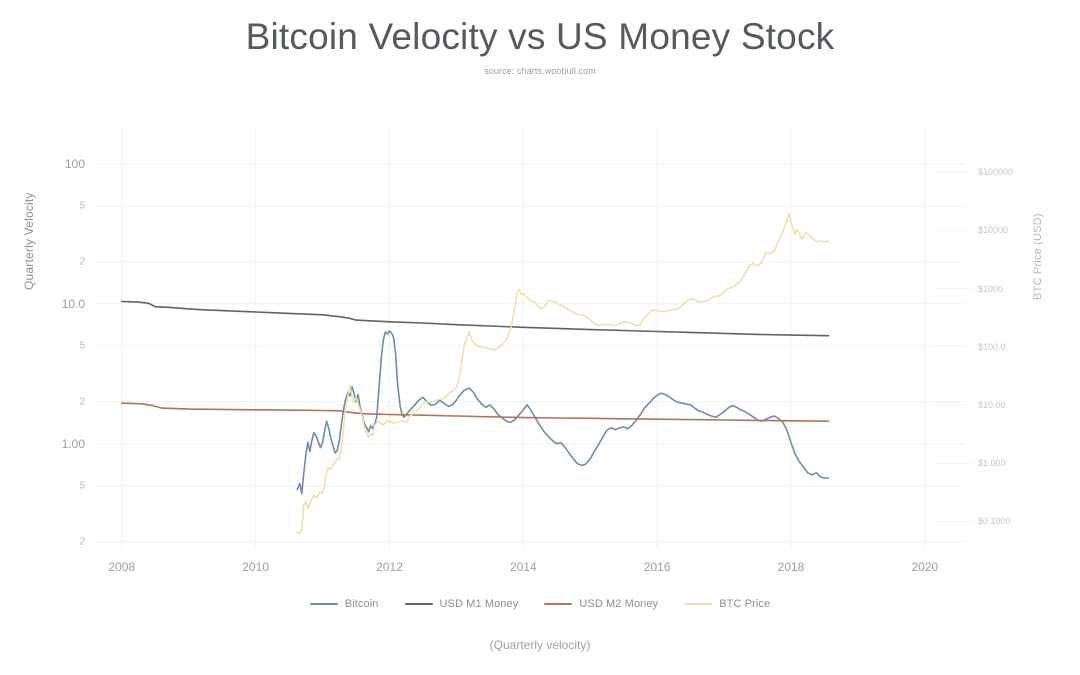 This screenshot has width=1080, height=675. Describe the element at coordinates (361, 604) in the screenshot. I see `legend-label: Bitcoin` at that location.